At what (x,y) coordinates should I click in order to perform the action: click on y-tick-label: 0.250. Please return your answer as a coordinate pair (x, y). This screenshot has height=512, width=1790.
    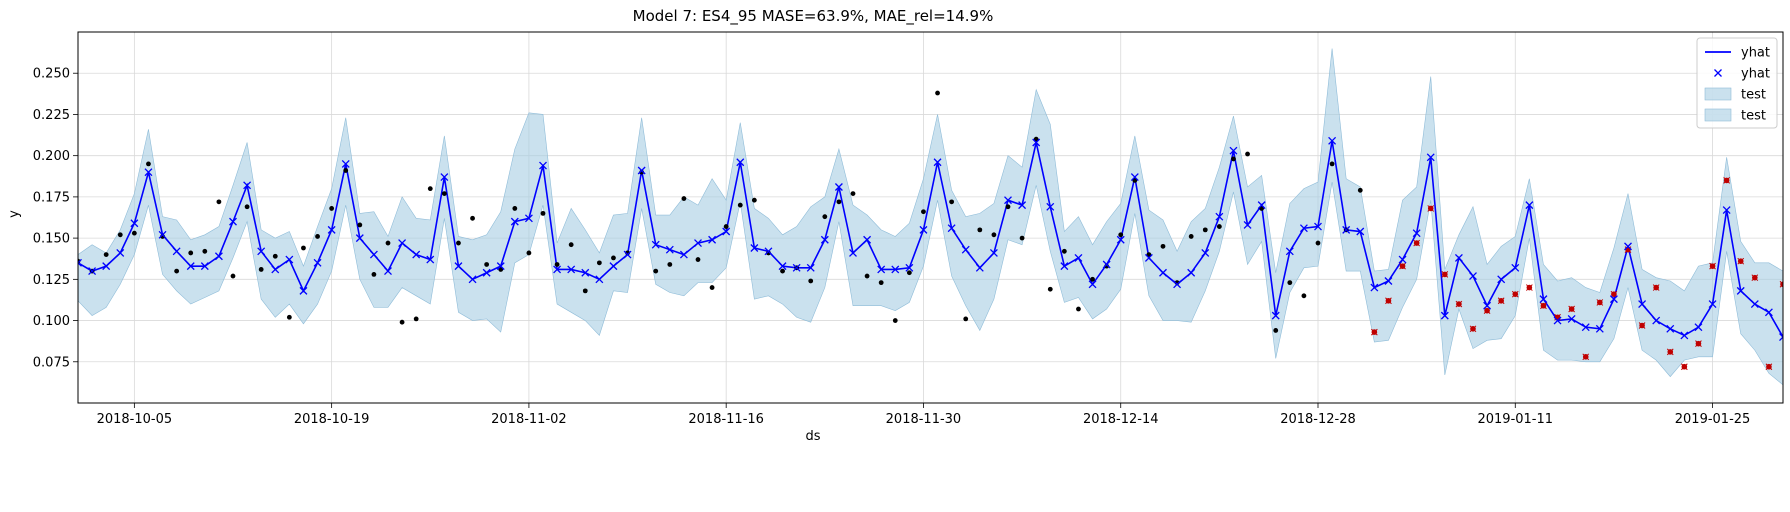
    Looking at the image, I should click on (51, 74).